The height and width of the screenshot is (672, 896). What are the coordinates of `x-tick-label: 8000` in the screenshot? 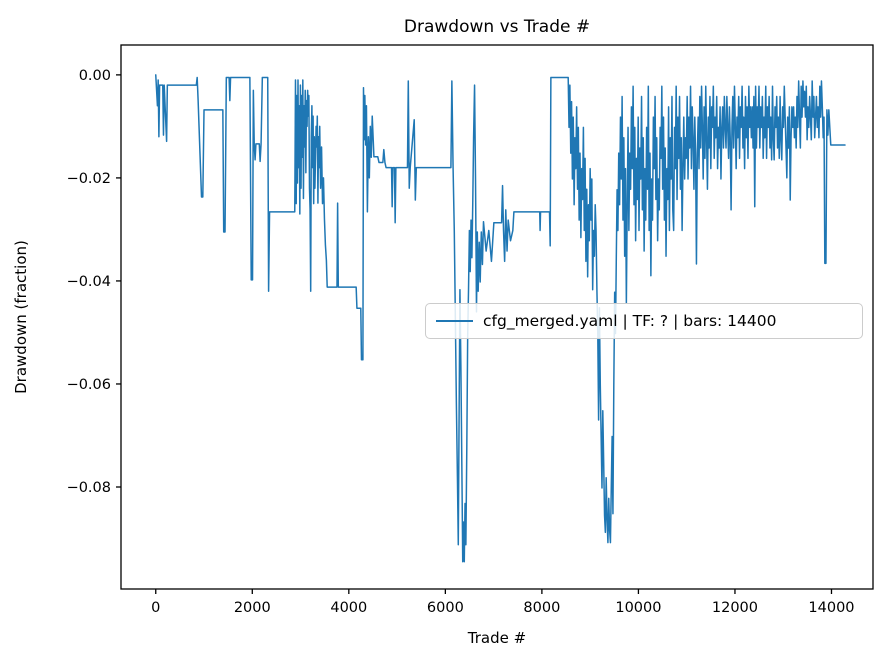 It's located at (541, 608).